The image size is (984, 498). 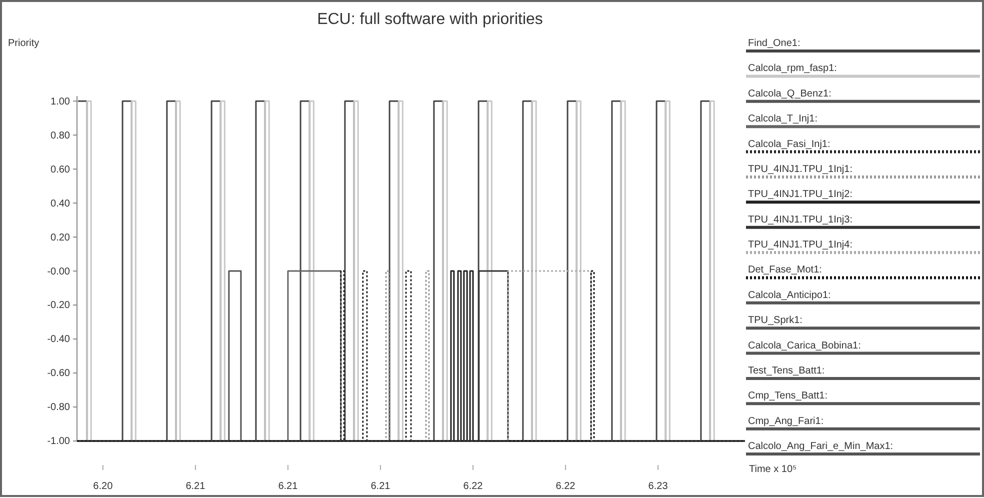 I want to click on text: TPU_4INJ1.TPU_1Inj3:, so click(x=800, y=220).